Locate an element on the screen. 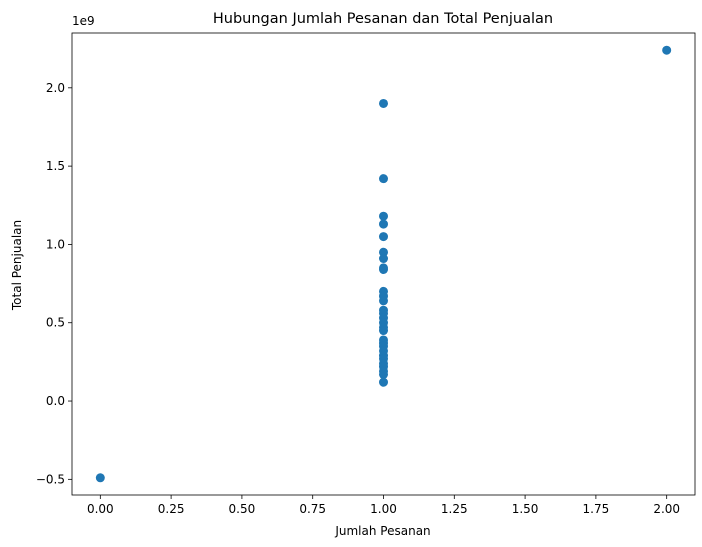 The width and height of the screenshot is (702, 547). x-tick-label: 0.50 is located at coordinates (242, 509).